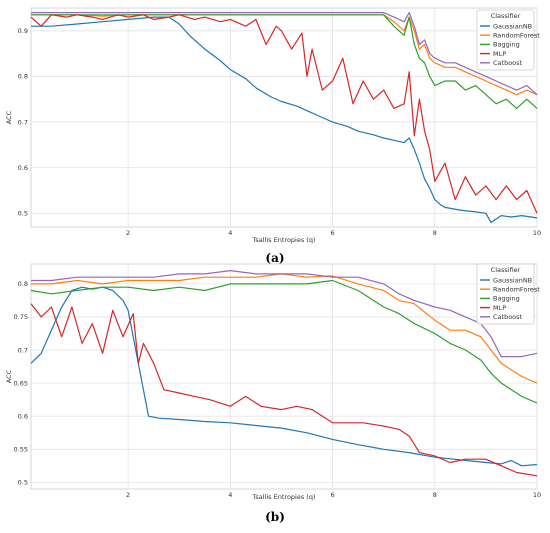  Describe the element at coordinates (274, 258) in the screenshot. I see `figure-caption: (a)` at that location.